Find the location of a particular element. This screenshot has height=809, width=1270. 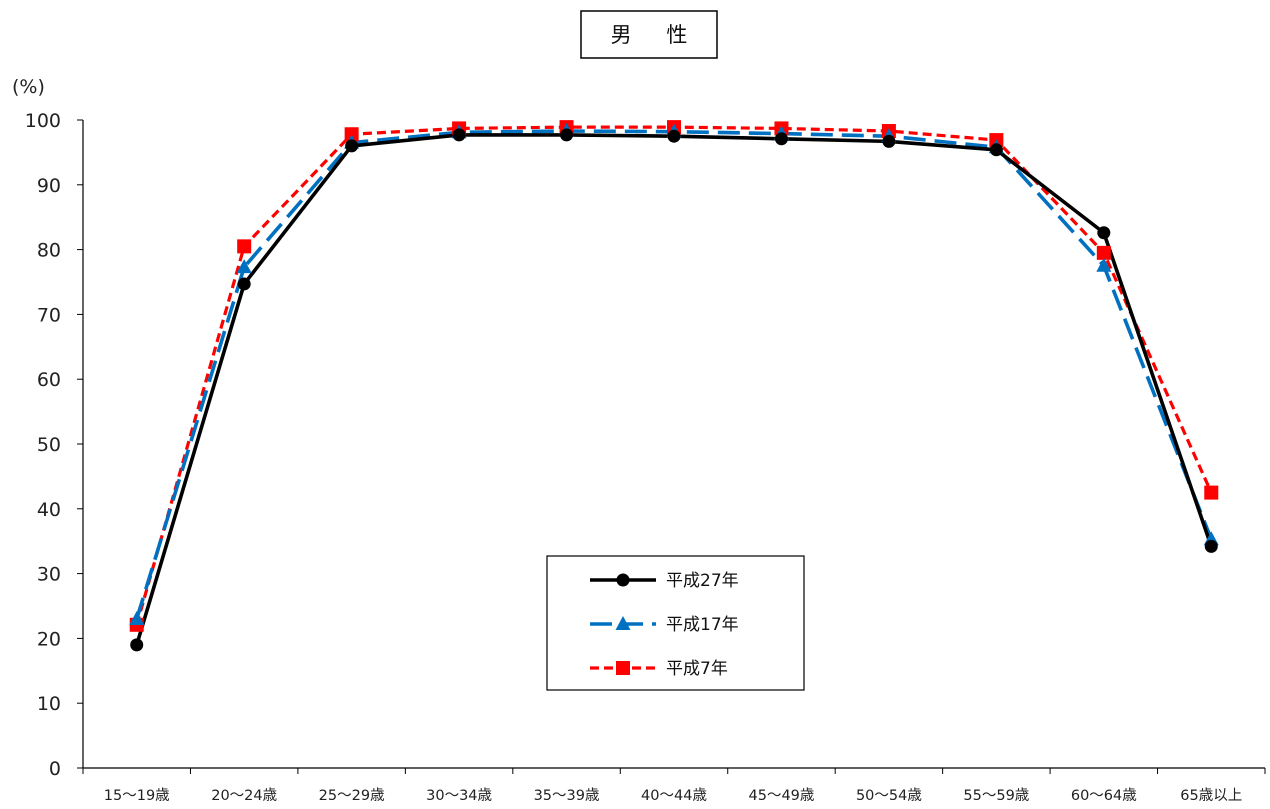

x-tick-label: 20～24歳 is located at coordinates (244, 795).